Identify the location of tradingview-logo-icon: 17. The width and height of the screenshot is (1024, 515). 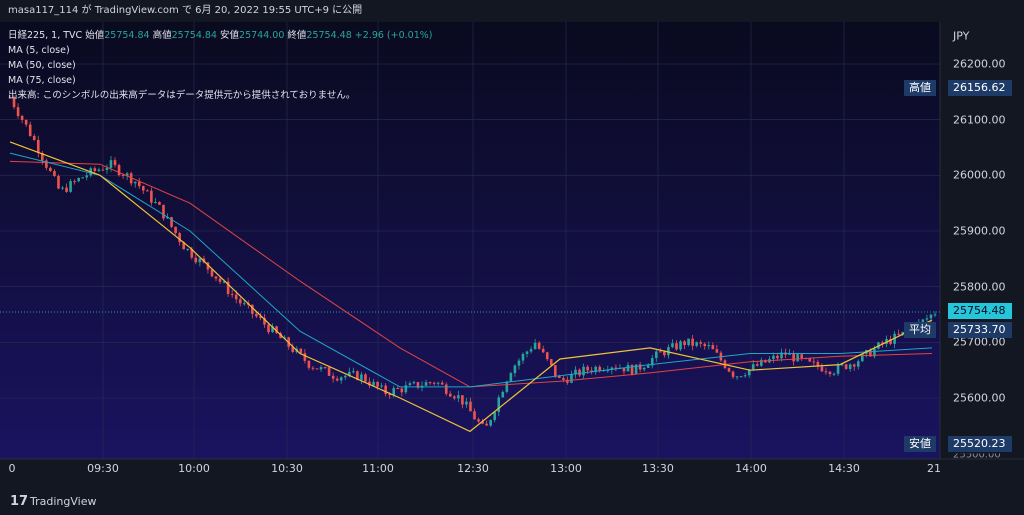
(19, 501).